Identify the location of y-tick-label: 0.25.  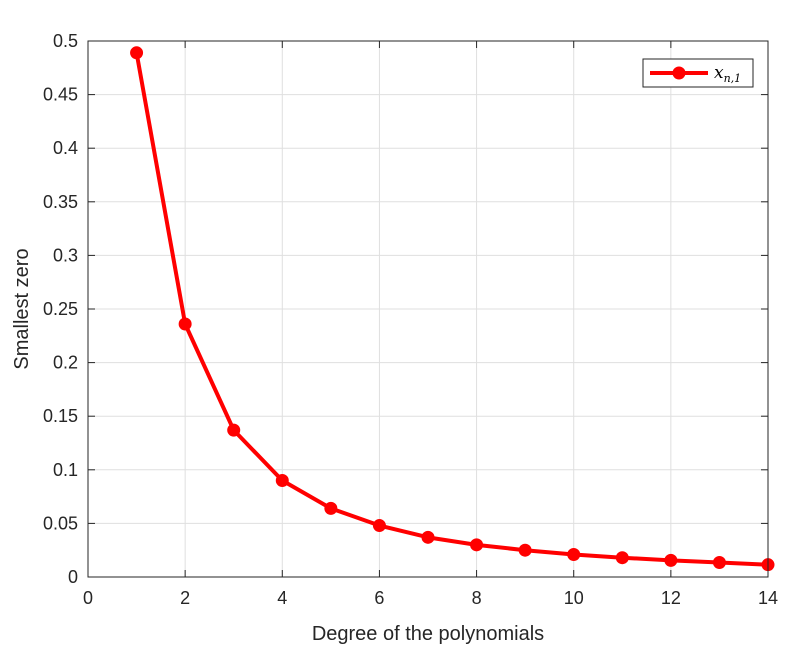
(60, 309).